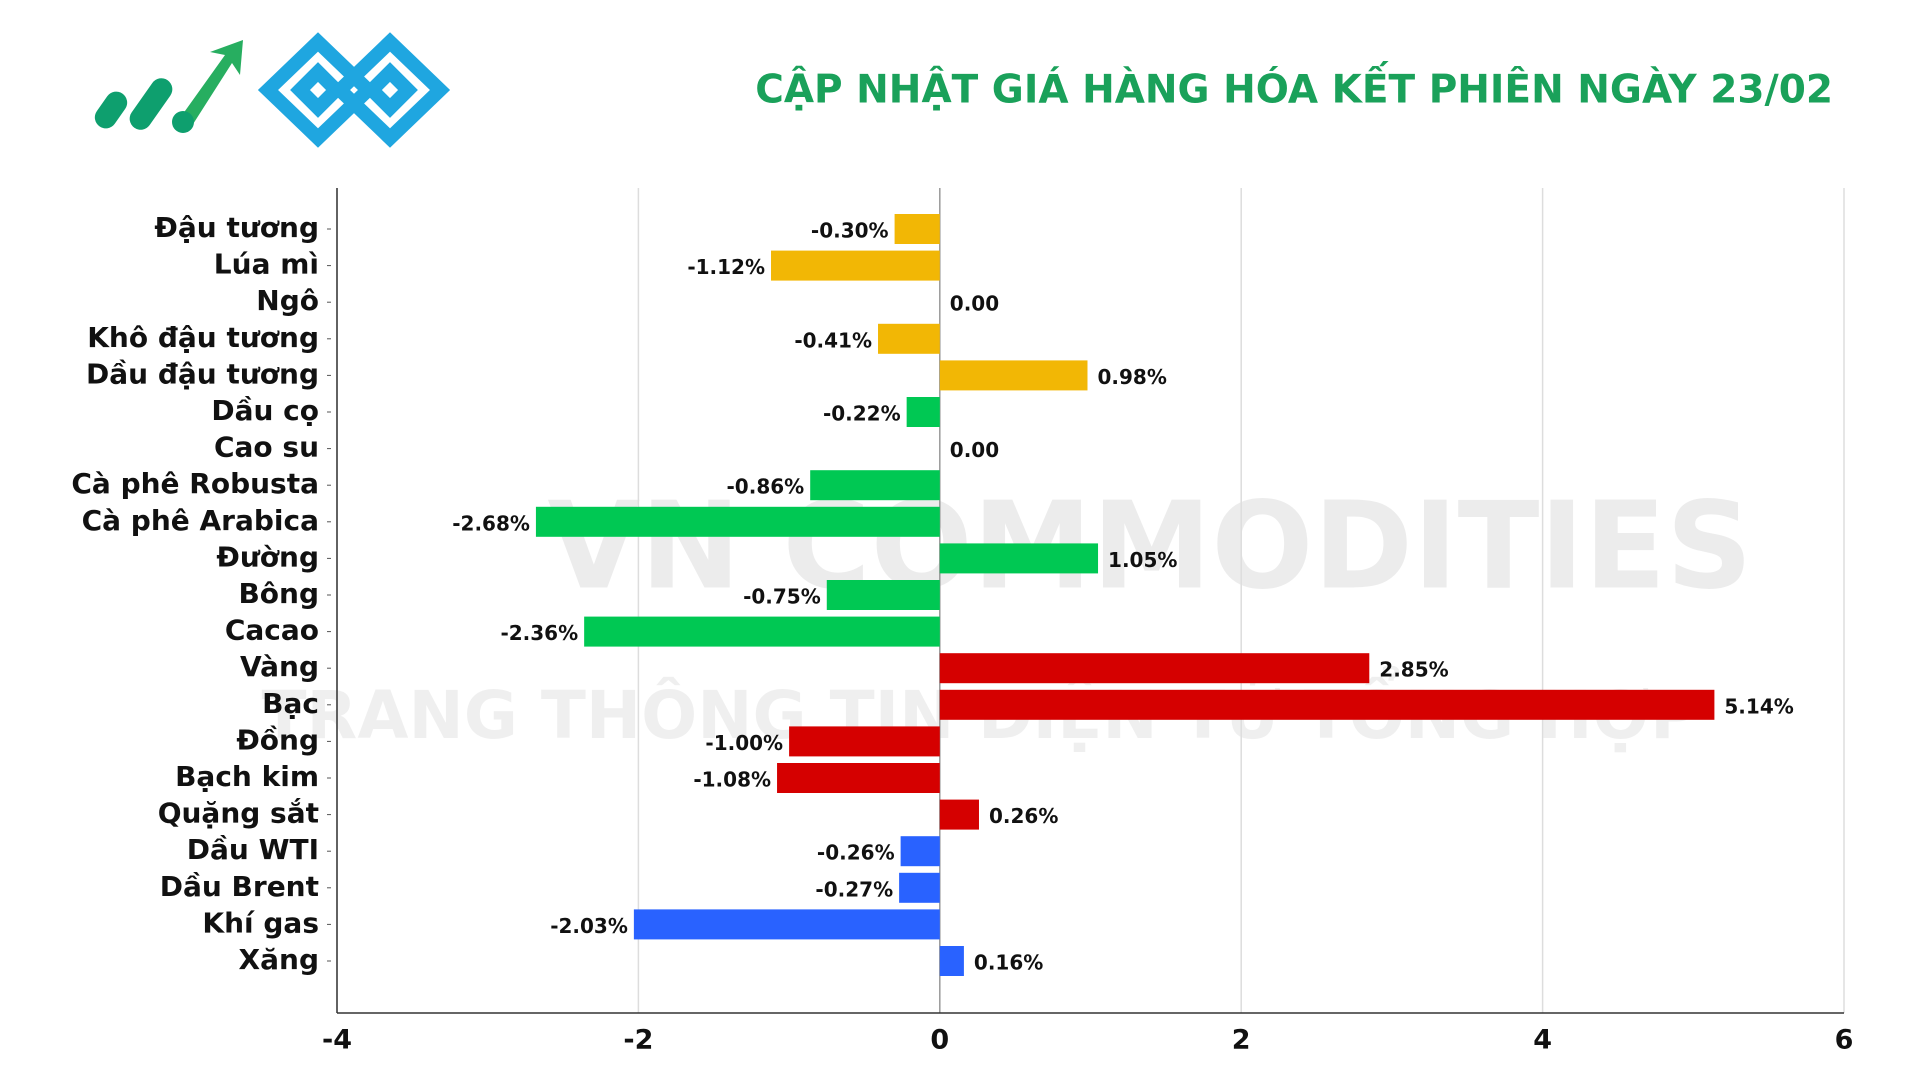  I want to click on value-label: 0.16%, so click(1008, 963).